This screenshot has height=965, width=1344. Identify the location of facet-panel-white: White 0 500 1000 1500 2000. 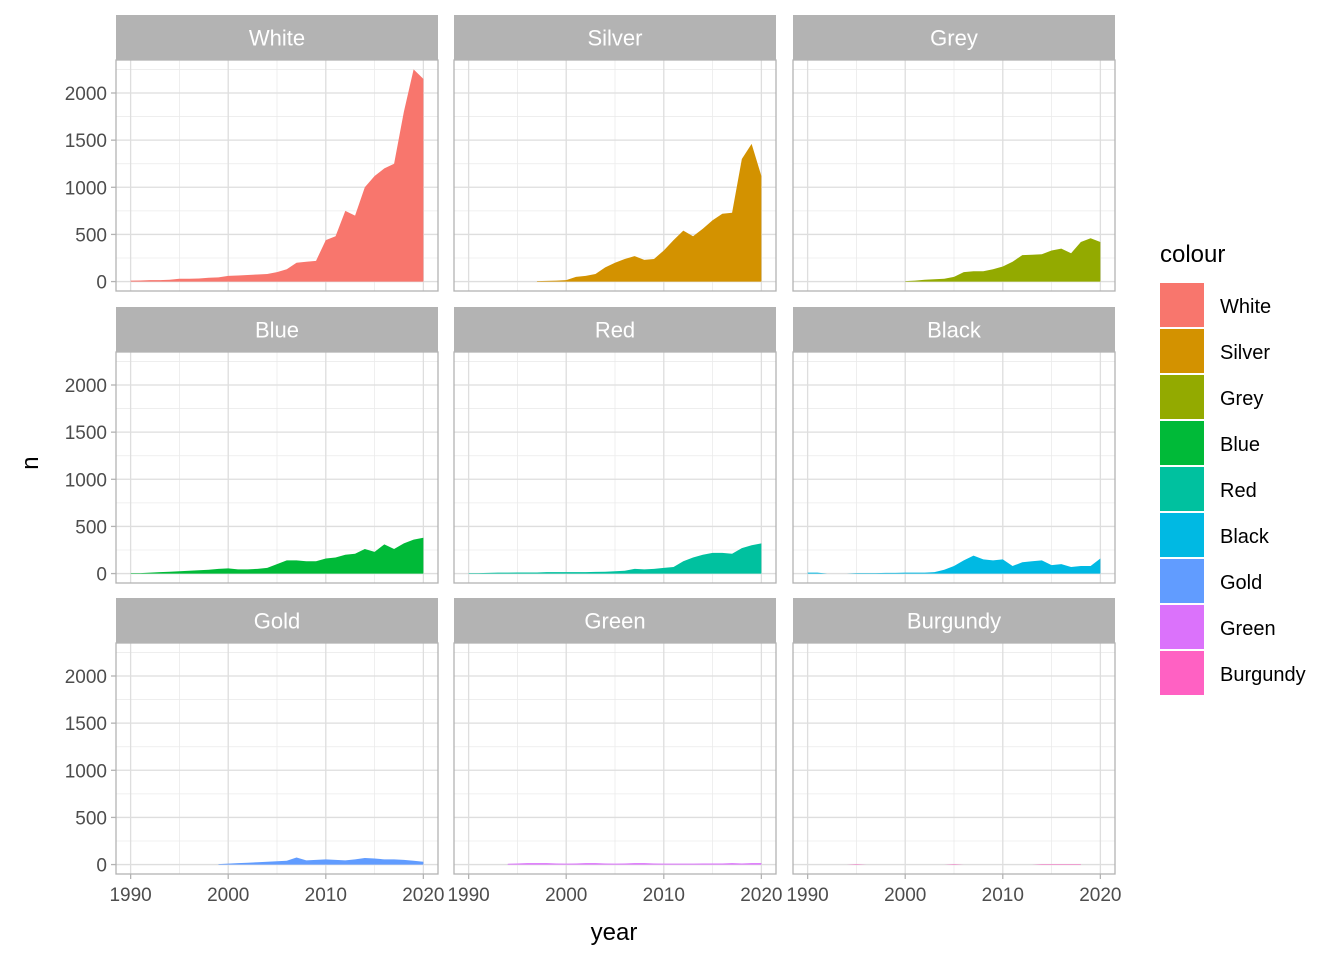
(251, 154).